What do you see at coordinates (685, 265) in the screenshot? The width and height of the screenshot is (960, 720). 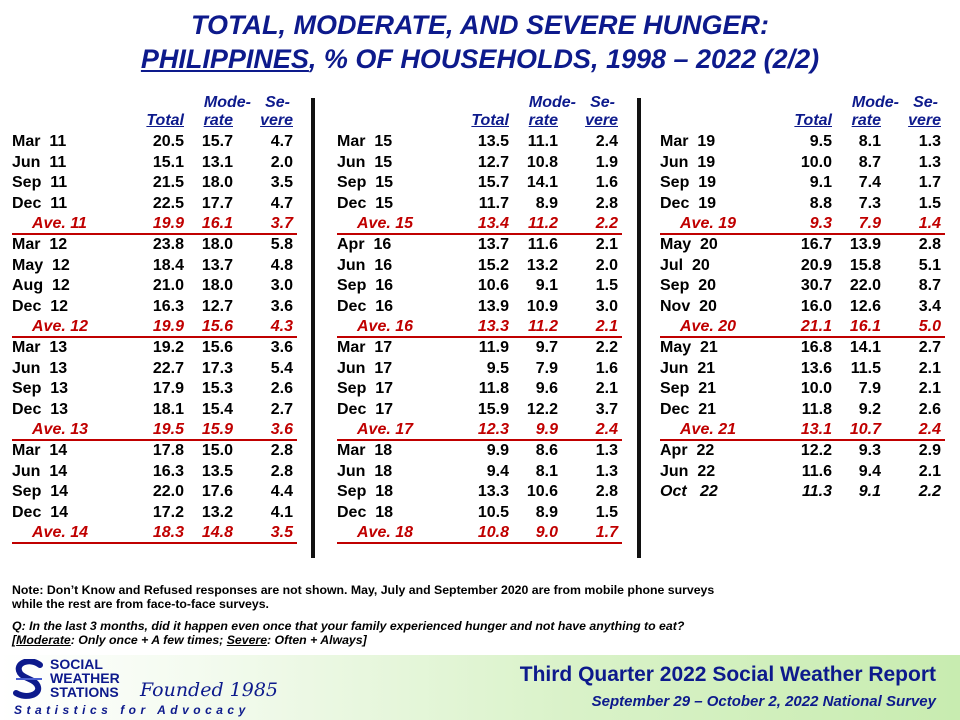 I see `period-label: Jul 20` at bounding box center [685, 265].